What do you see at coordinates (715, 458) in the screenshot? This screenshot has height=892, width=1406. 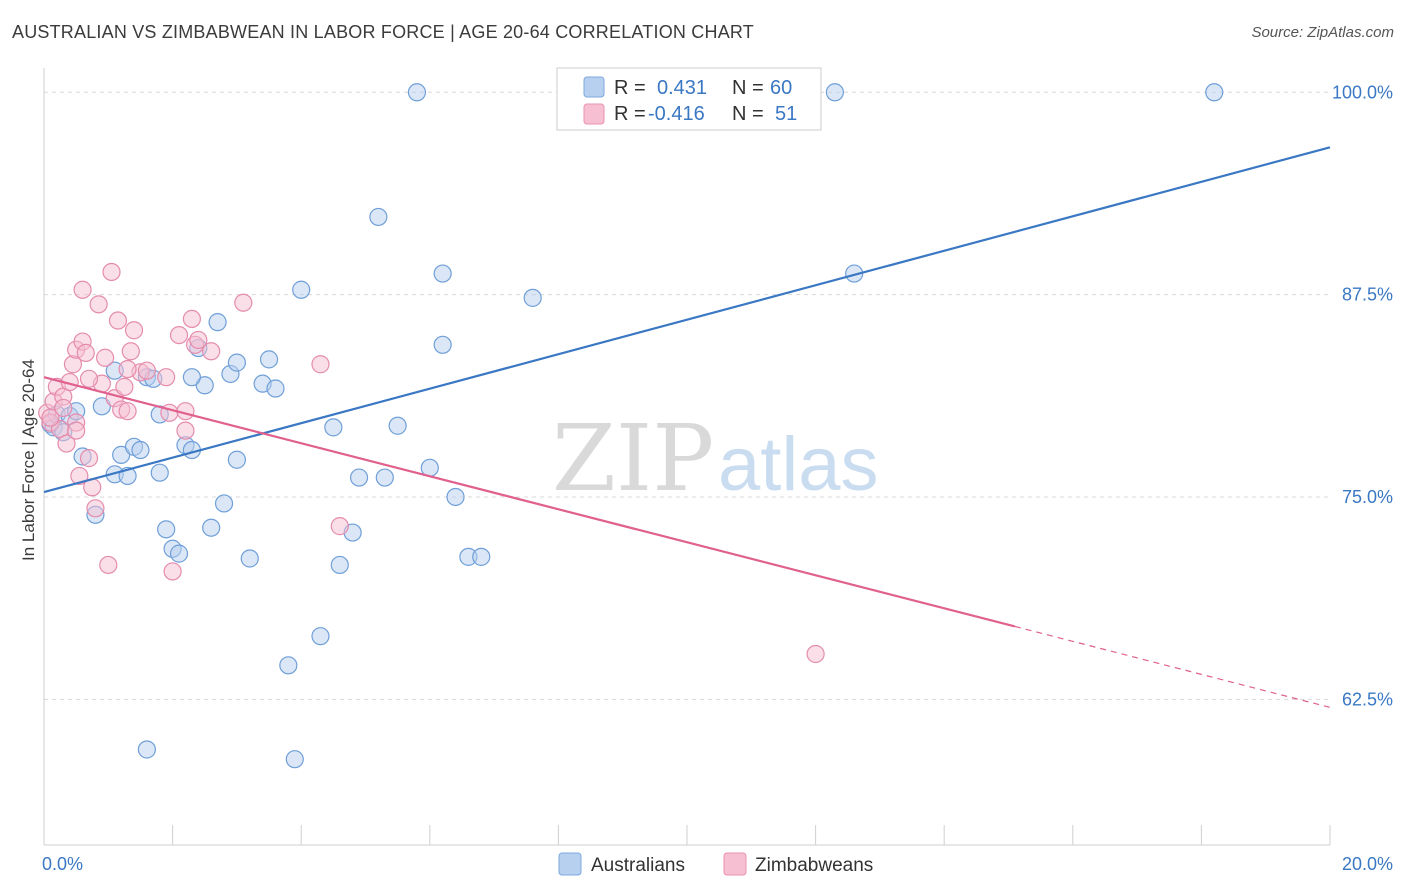 I see `watermark: ZIP atlas` at bounding box center [715, 458].